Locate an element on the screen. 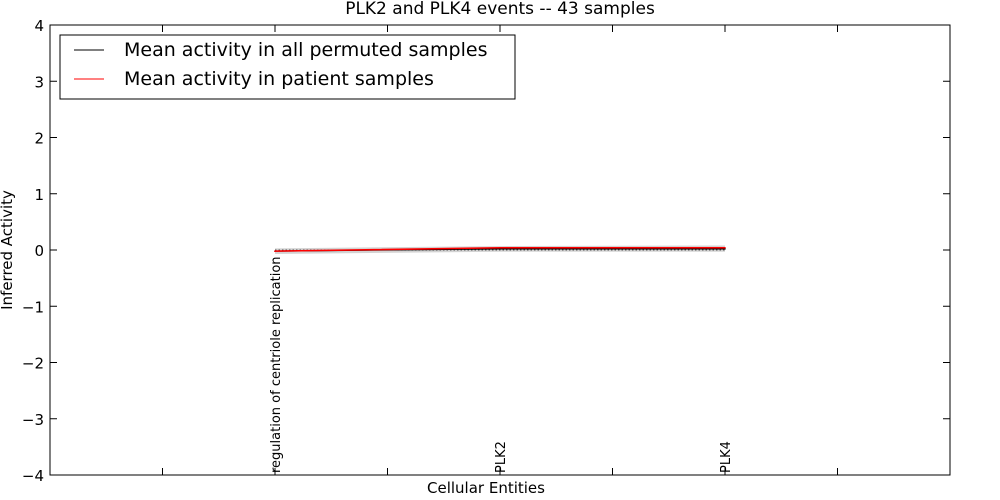 This screenshot has width=1000, height=500. y-tick-label: −2 is located at coordinates (33, 364).